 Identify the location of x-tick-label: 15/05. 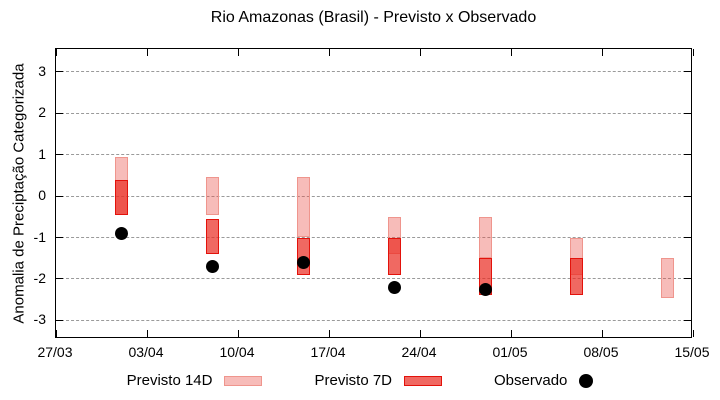
(692, 352).